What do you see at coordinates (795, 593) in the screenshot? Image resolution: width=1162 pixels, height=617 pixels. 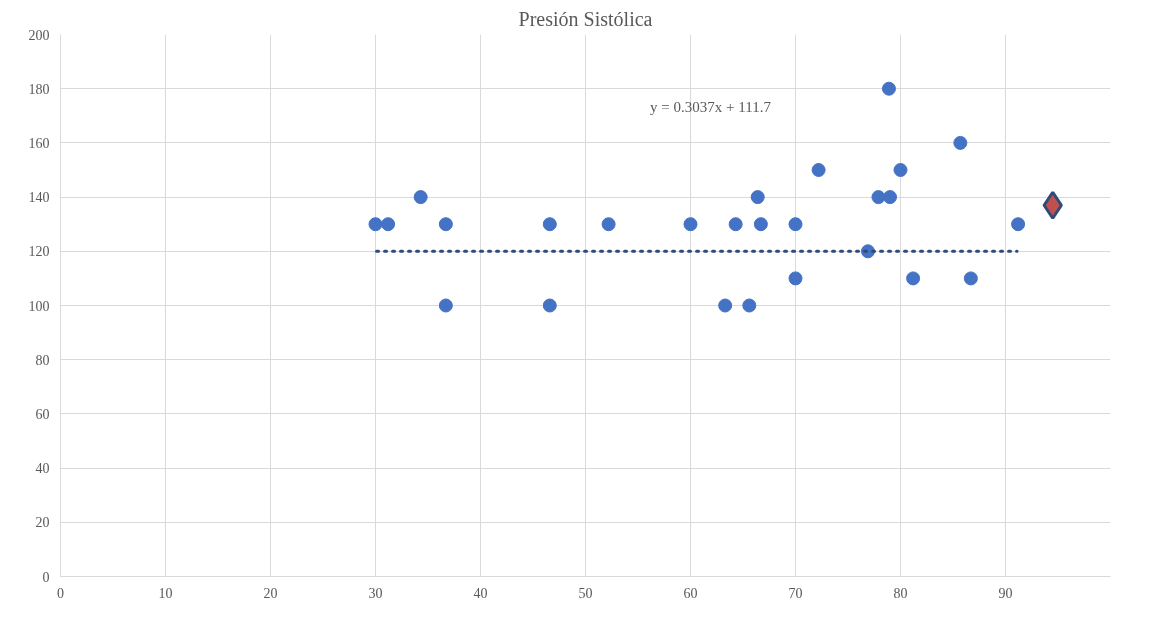 I see `x-tick-label: 70` at bounding box center [795, 593].